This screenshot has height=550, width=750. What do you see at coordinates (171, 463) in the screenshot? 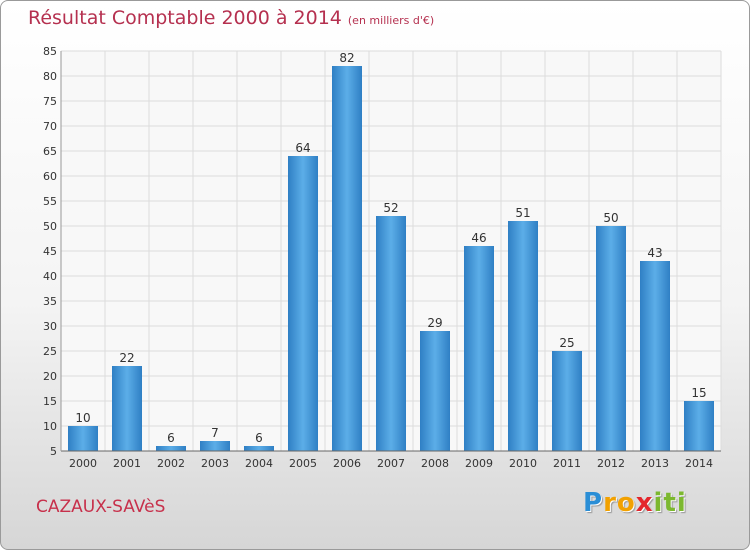
I see `x-tick-label: 2002` at bounding box center [171, 463].